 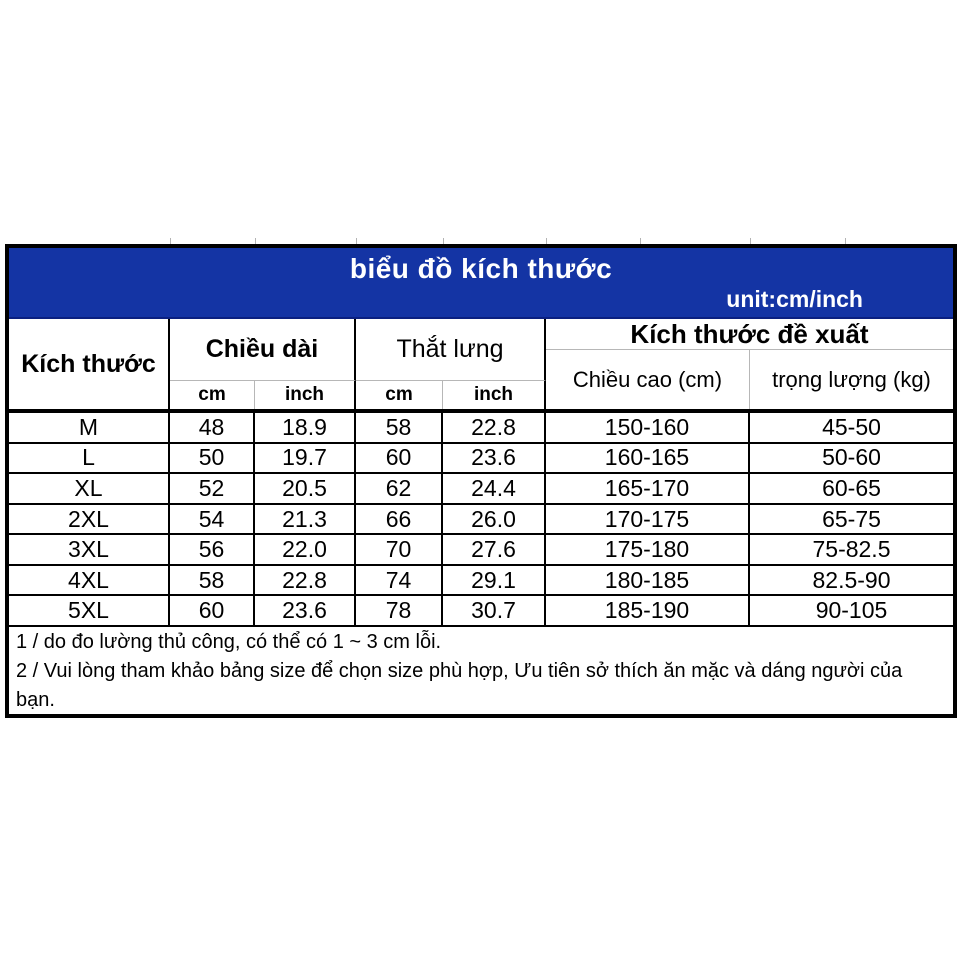 What do you see at coordinates (494, 519) in the screenshot?
I see `value-cell: 26.0` at bounding box center [494, 519].